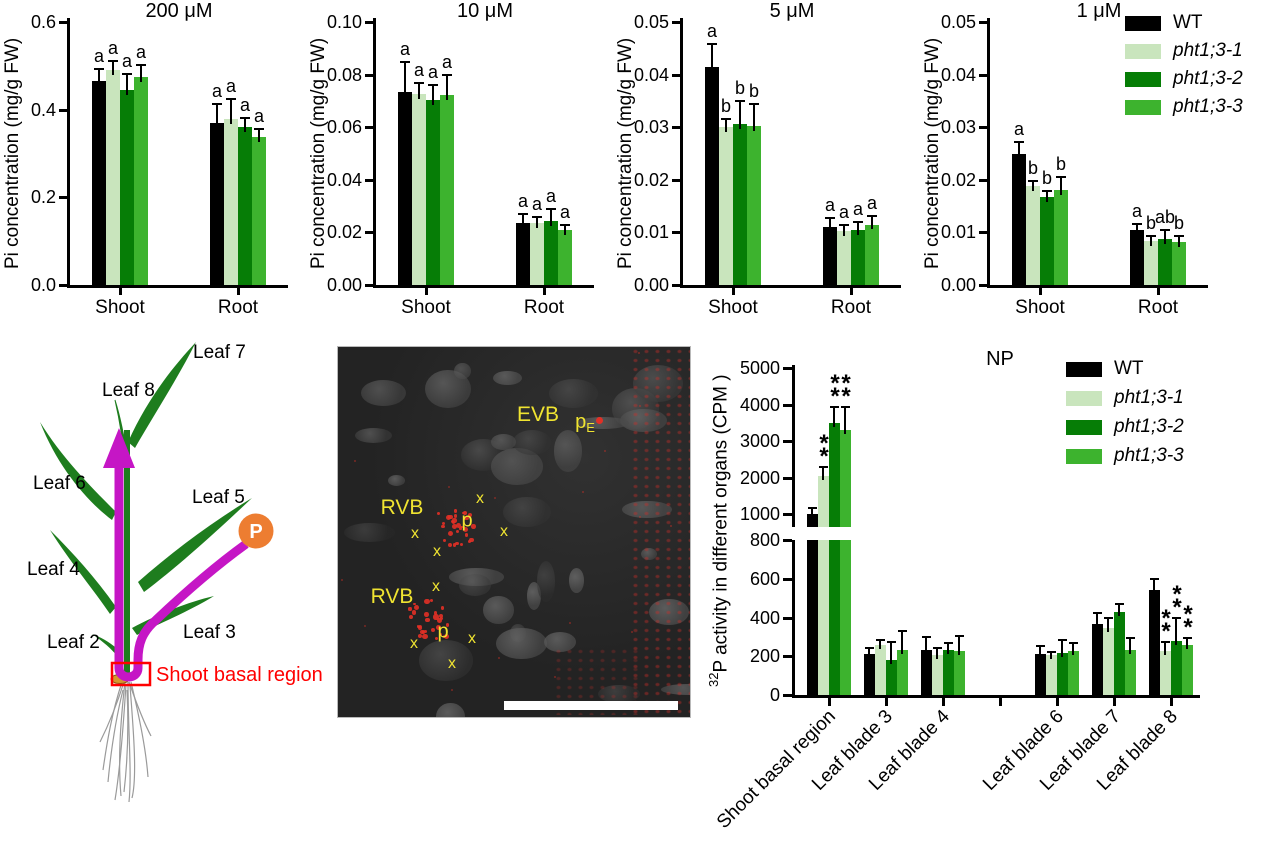 This screenshot has height=852, width=1269. I want to click on legend-label: pht1;3-3, so click(1208, 106).